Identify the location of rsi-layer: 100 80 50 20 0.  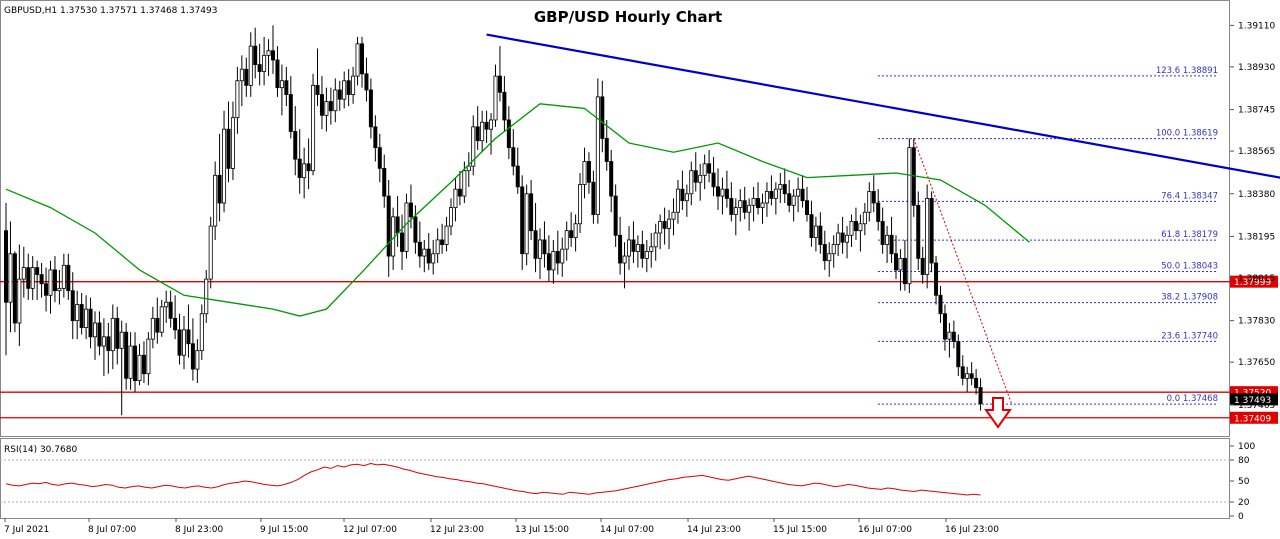
(627, 482).